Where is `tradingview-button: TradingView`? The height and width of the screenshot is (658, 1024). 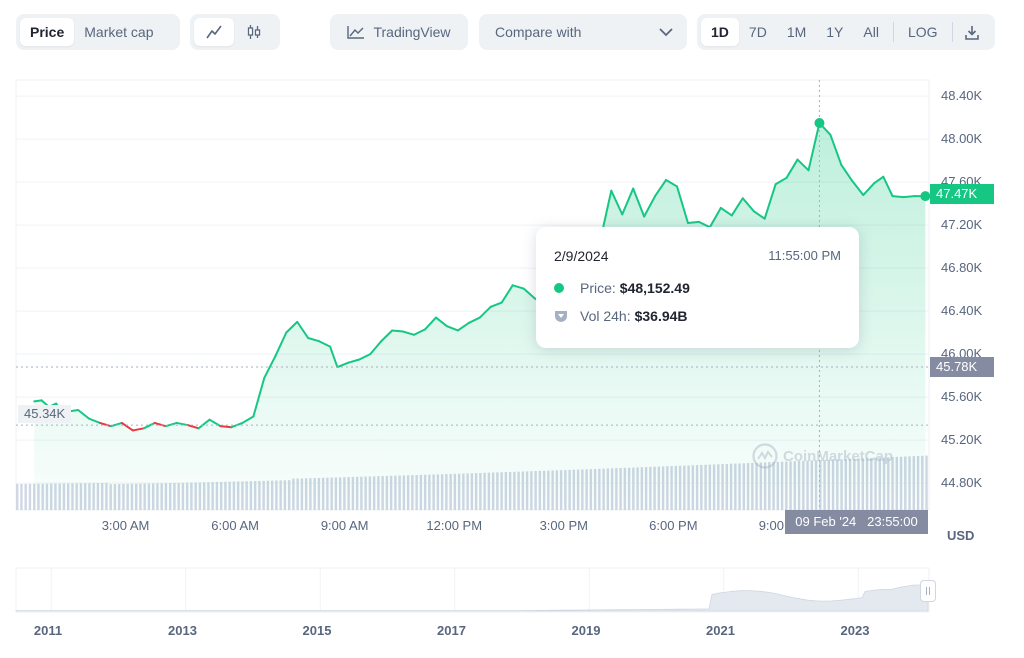 tradingview-button: TradingView is located at coordinates (399, 32).